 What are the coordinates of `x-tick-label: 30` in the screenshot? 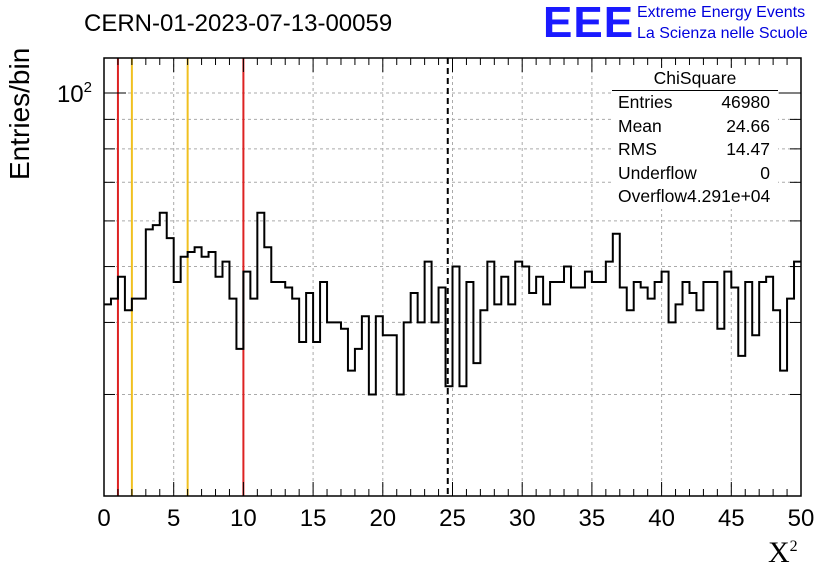 It's located at (522, 518).